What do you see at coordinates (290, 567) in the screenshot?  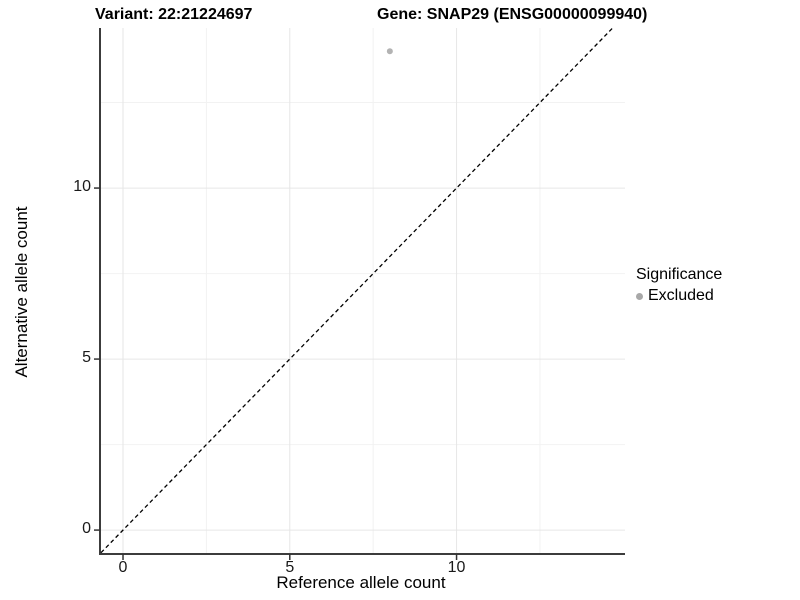 I see `x-tick-label: 5` at bounding box center [290, 567].